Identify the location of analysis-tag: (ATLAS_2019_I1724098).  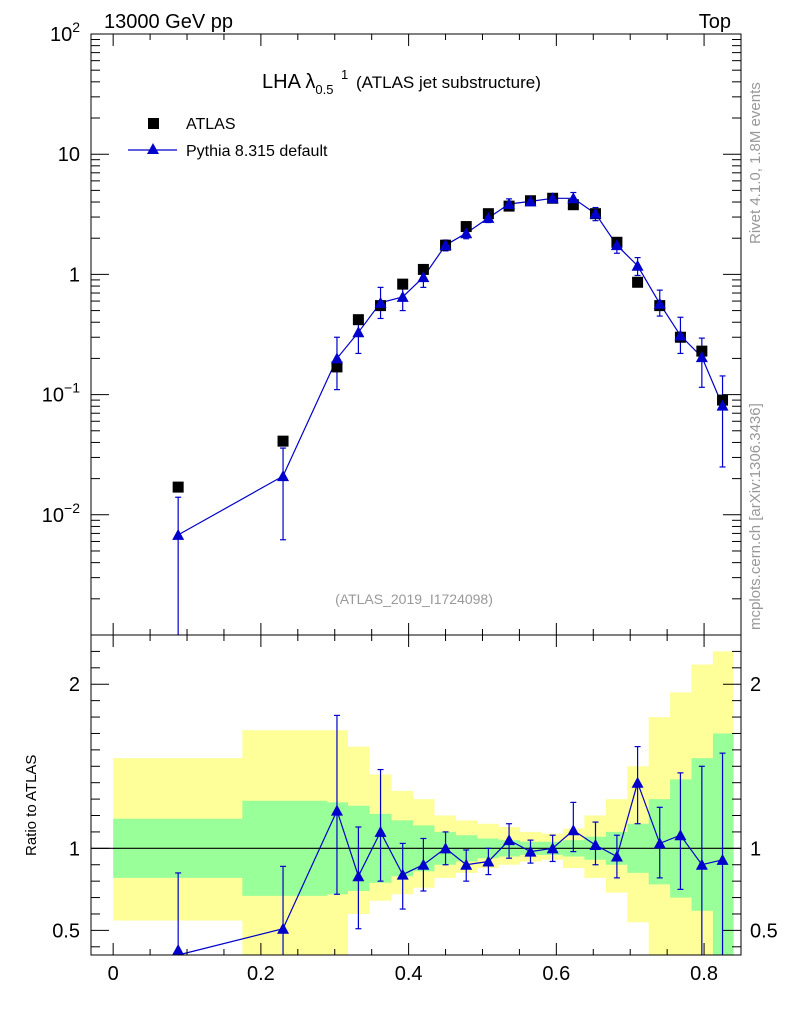
(414, 599).